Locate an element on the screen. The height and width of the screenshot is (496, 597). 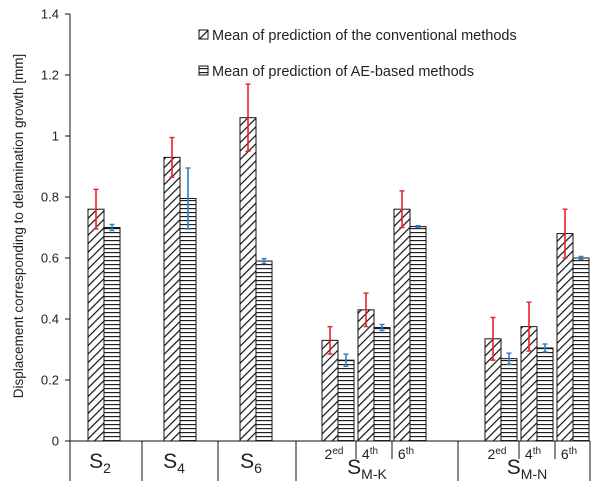
legend-label-ae: Mean of prediction of AE-based methods is located at coordinates (343, 72).